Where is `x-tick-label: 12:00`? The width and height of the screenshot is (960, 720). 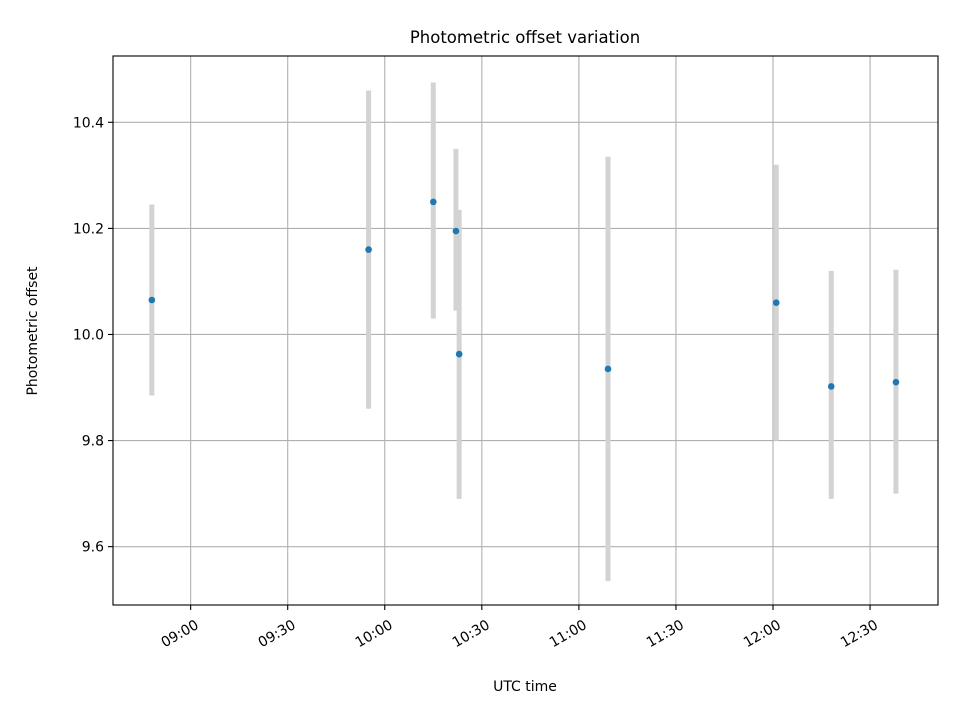 x-tick-label: 12:00 is located at coordinates (762, 634).